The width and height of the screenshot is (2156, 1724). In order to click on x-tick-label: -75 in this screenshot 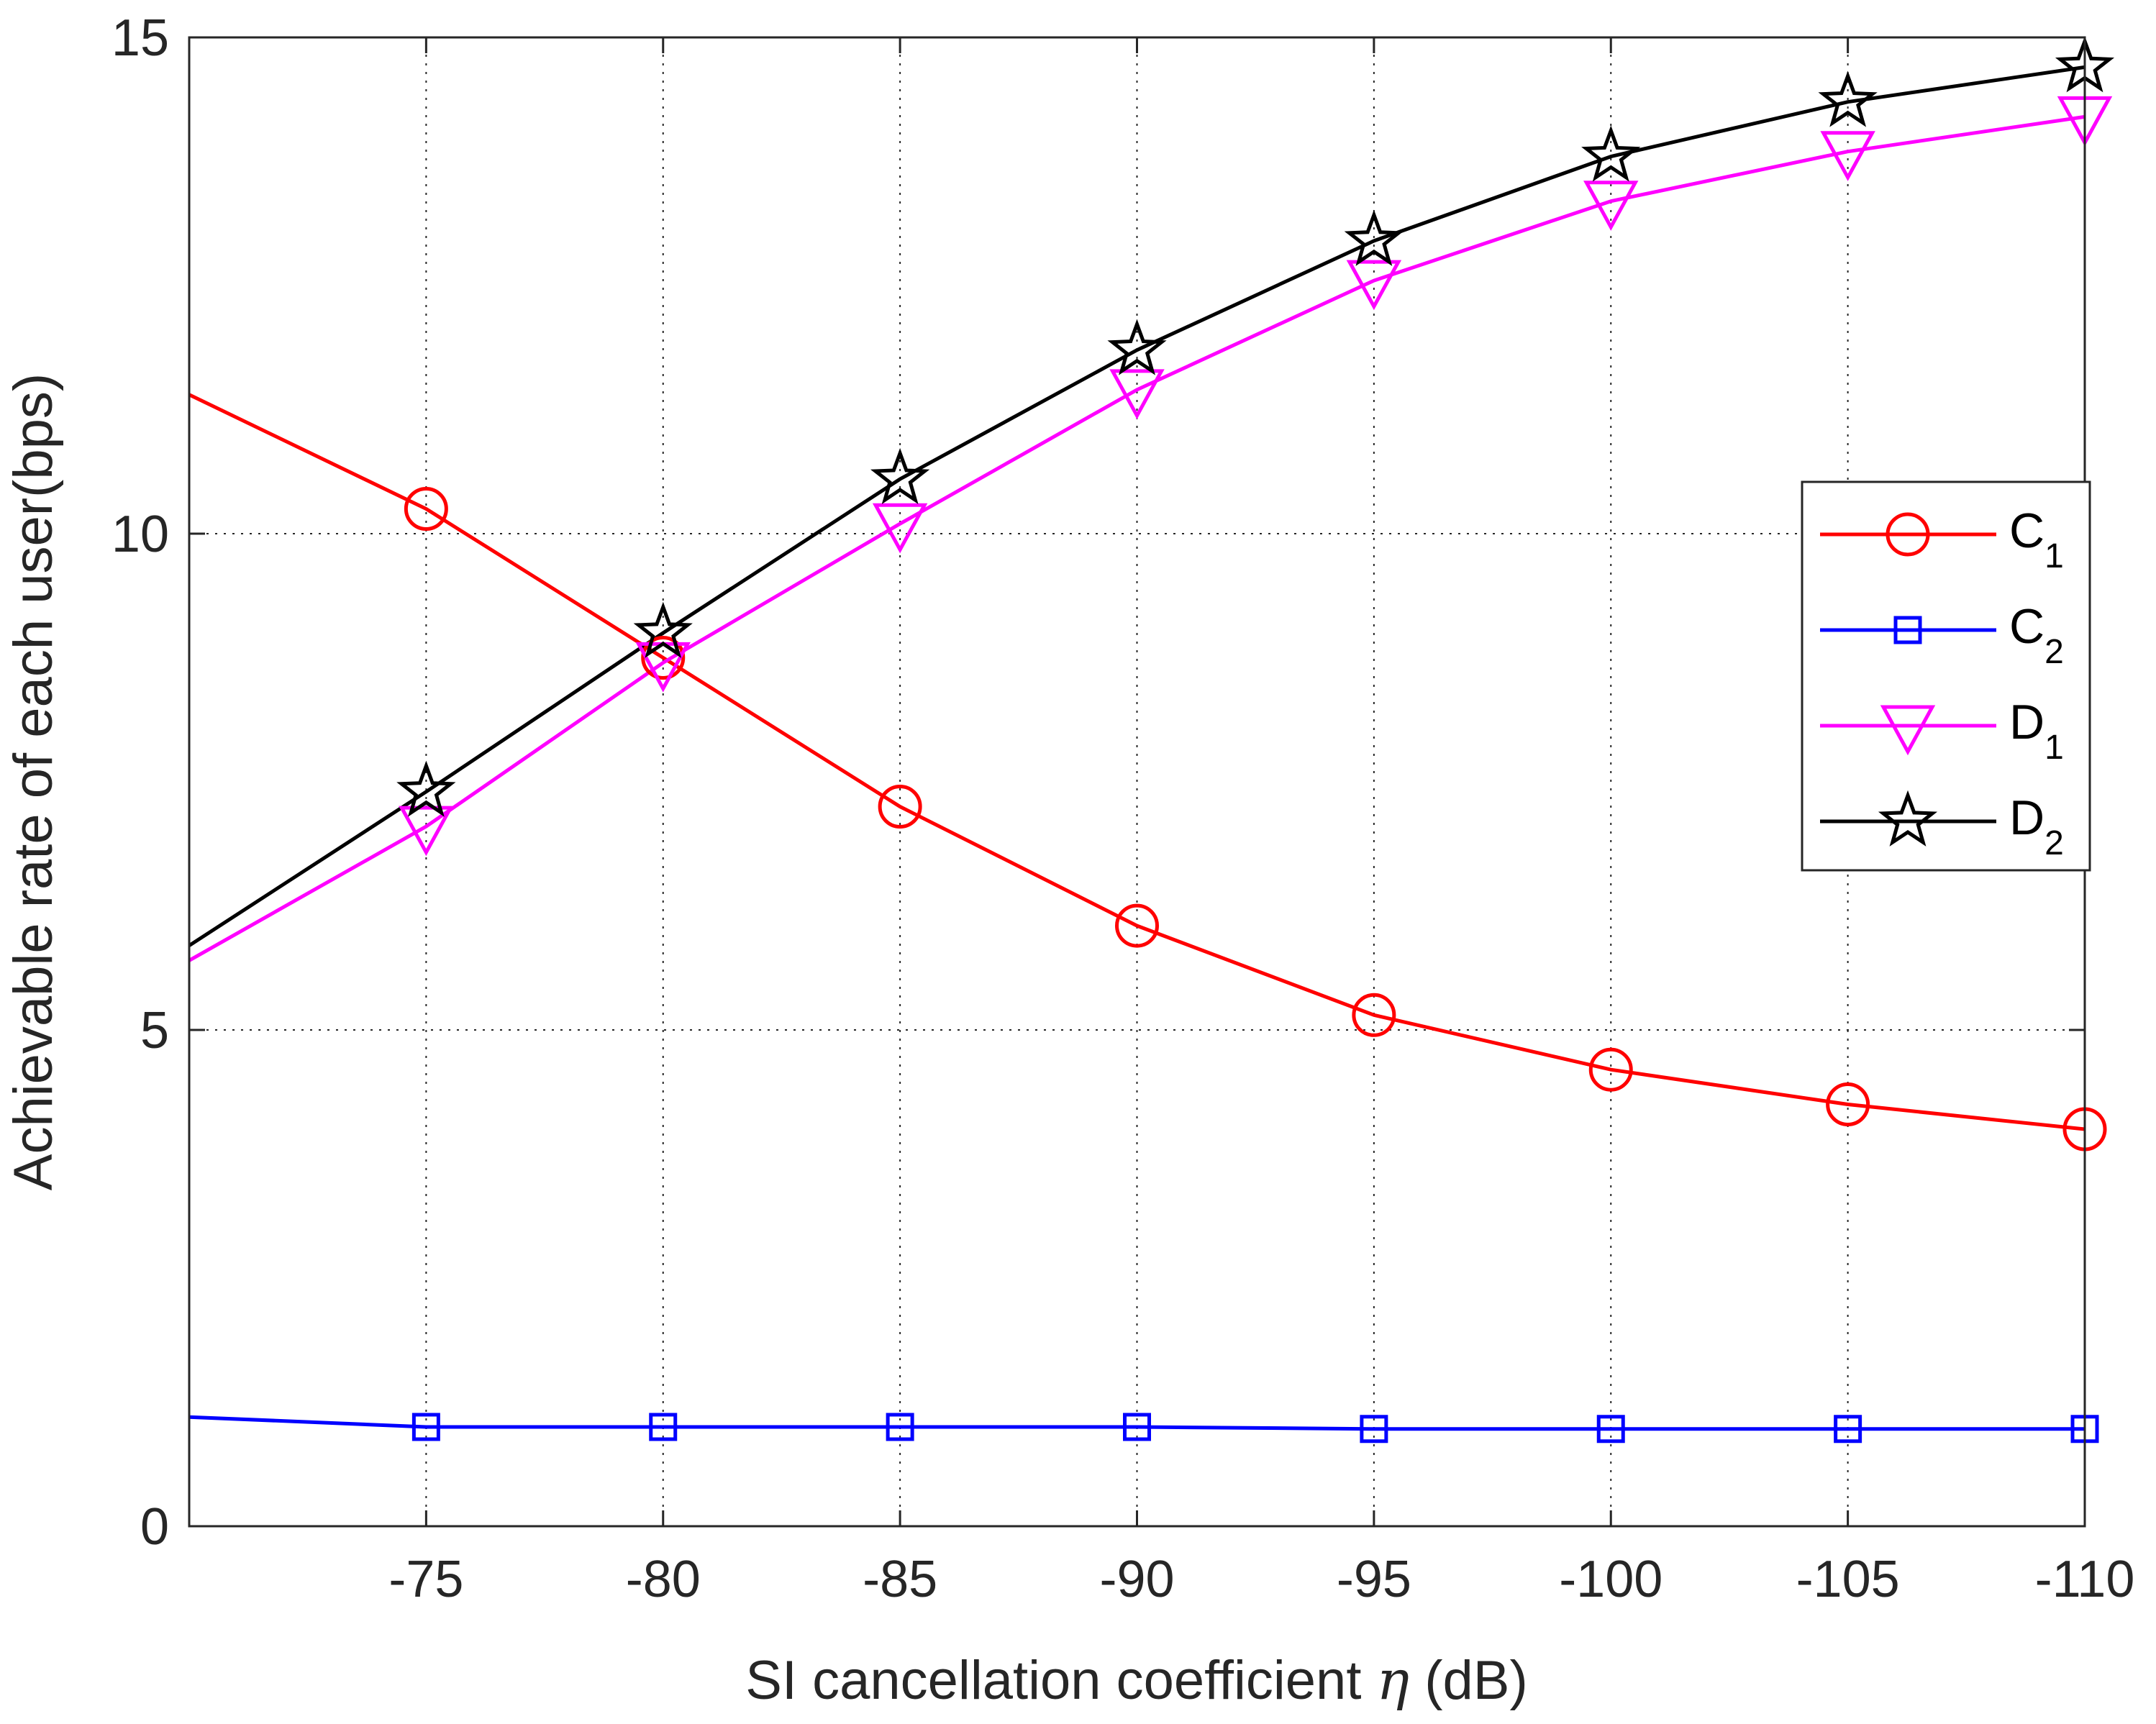, I will do `click(425, 1579)`.